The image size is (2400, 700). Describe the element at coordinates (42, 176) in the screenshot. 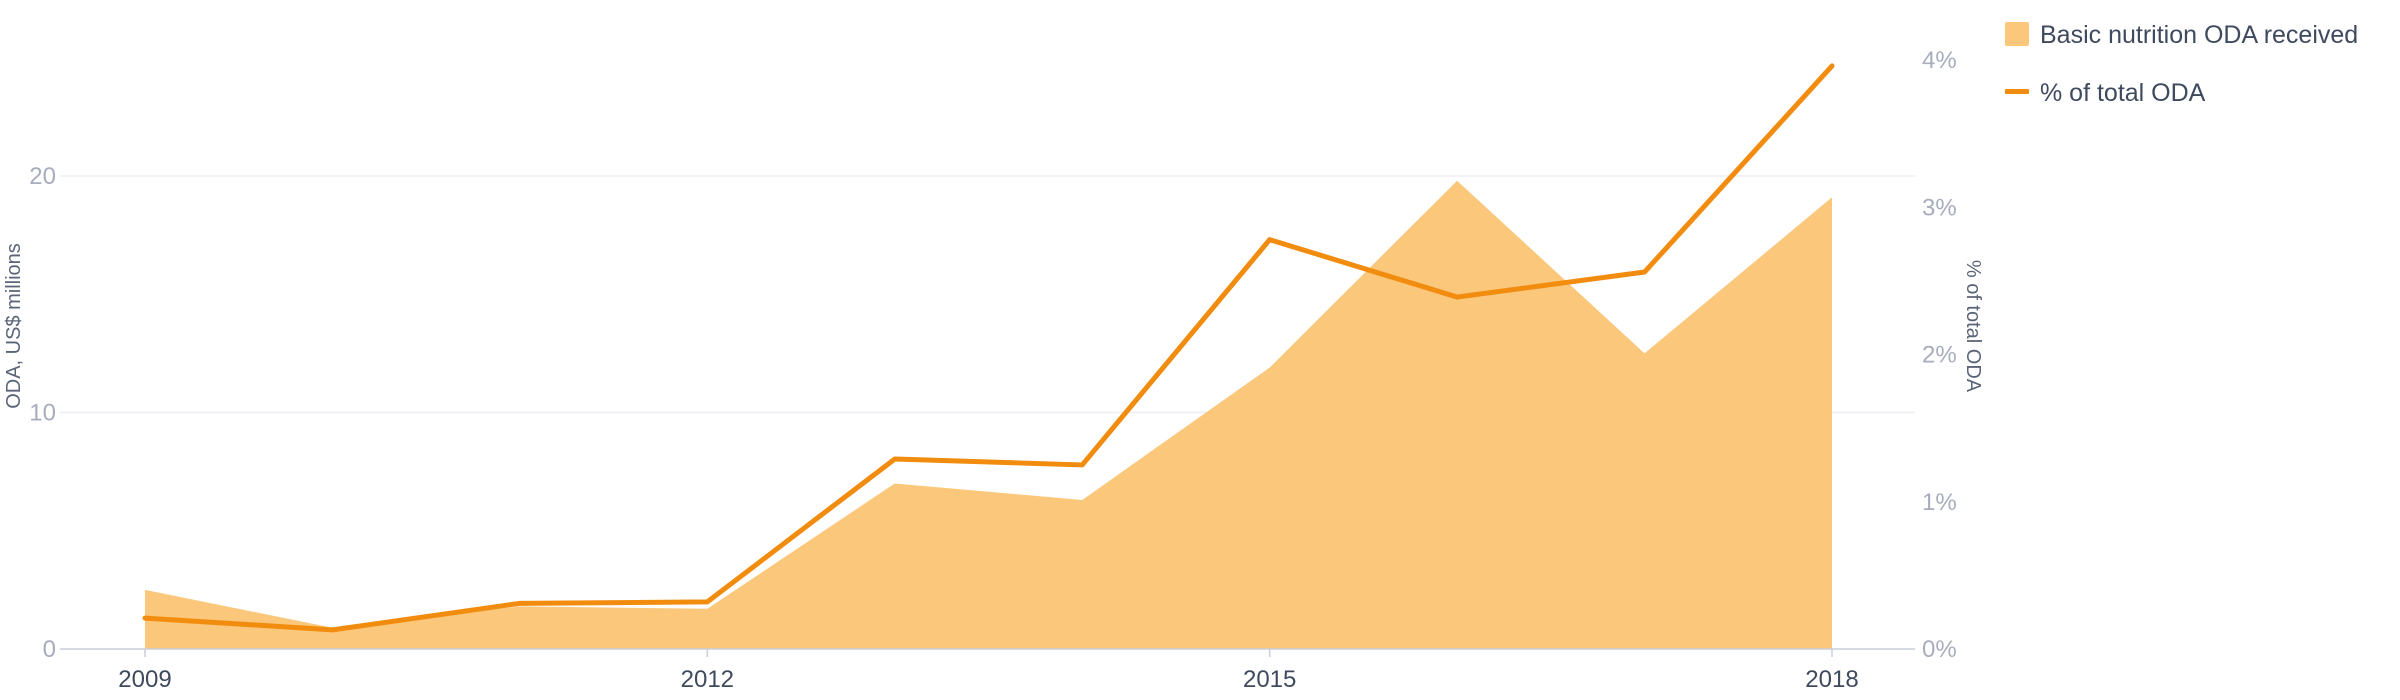

I see `left-tick-label: 20` at that location.